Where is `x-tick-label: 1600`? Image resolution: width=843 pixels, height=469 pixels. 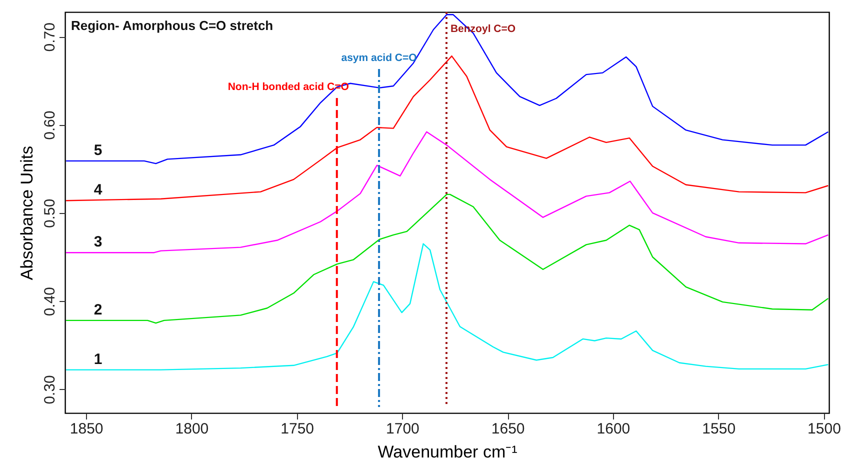 x-tick-label: 1600 is located at coordinates (613, 429).